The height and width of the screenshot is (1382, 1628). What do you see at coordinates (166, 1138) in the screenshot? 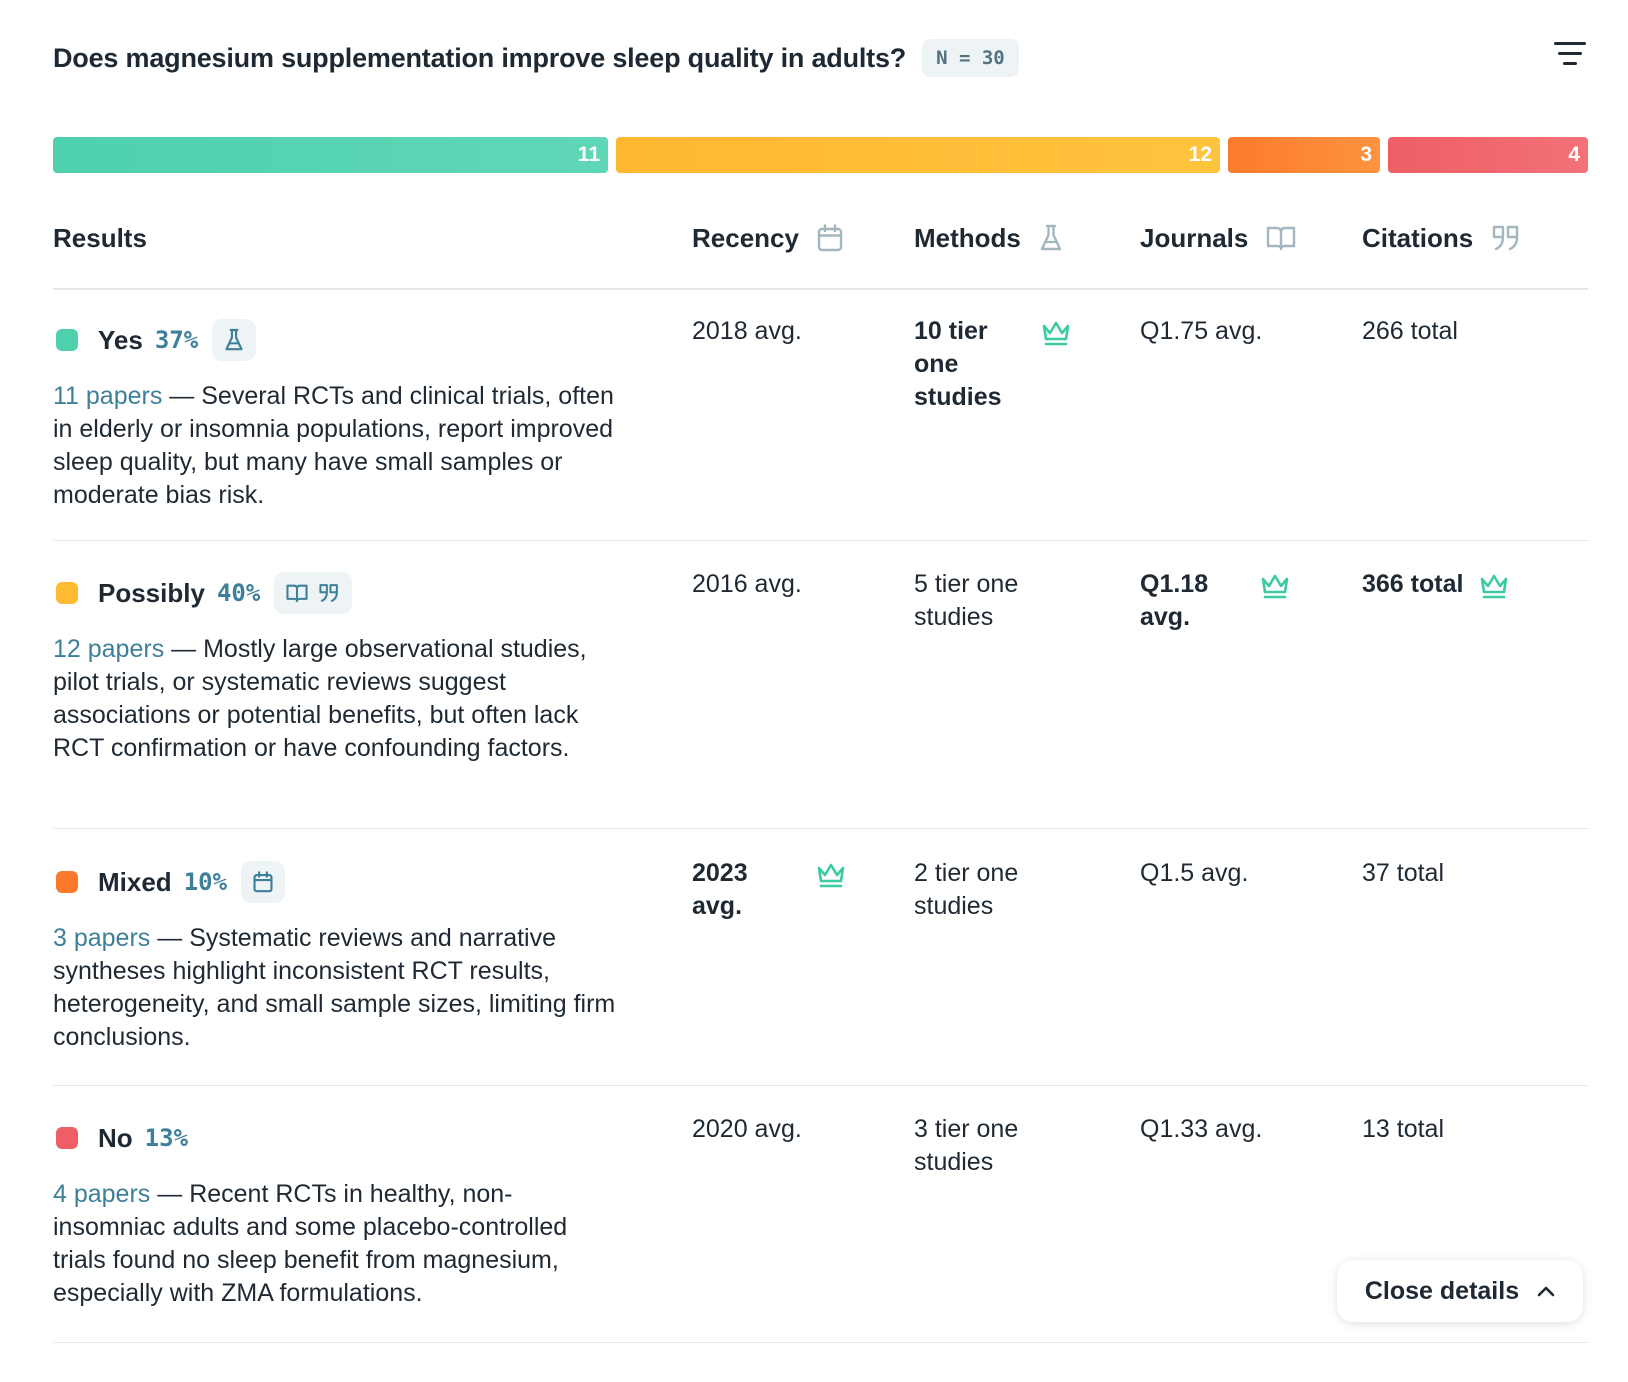
I see `result-percent: 13%` at bounding box center [166, 1138].